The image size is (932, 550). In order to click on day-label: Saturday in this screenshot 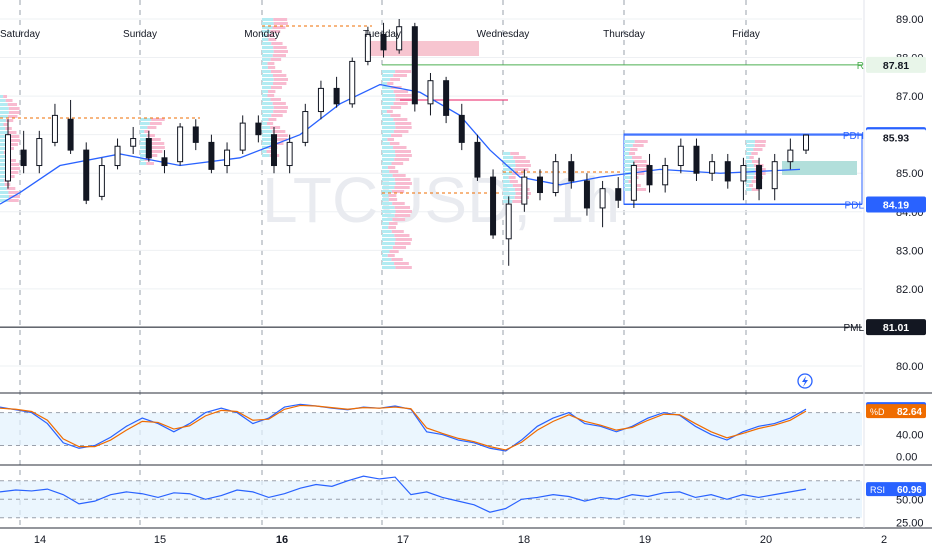, I will do `click(20, 34)`.